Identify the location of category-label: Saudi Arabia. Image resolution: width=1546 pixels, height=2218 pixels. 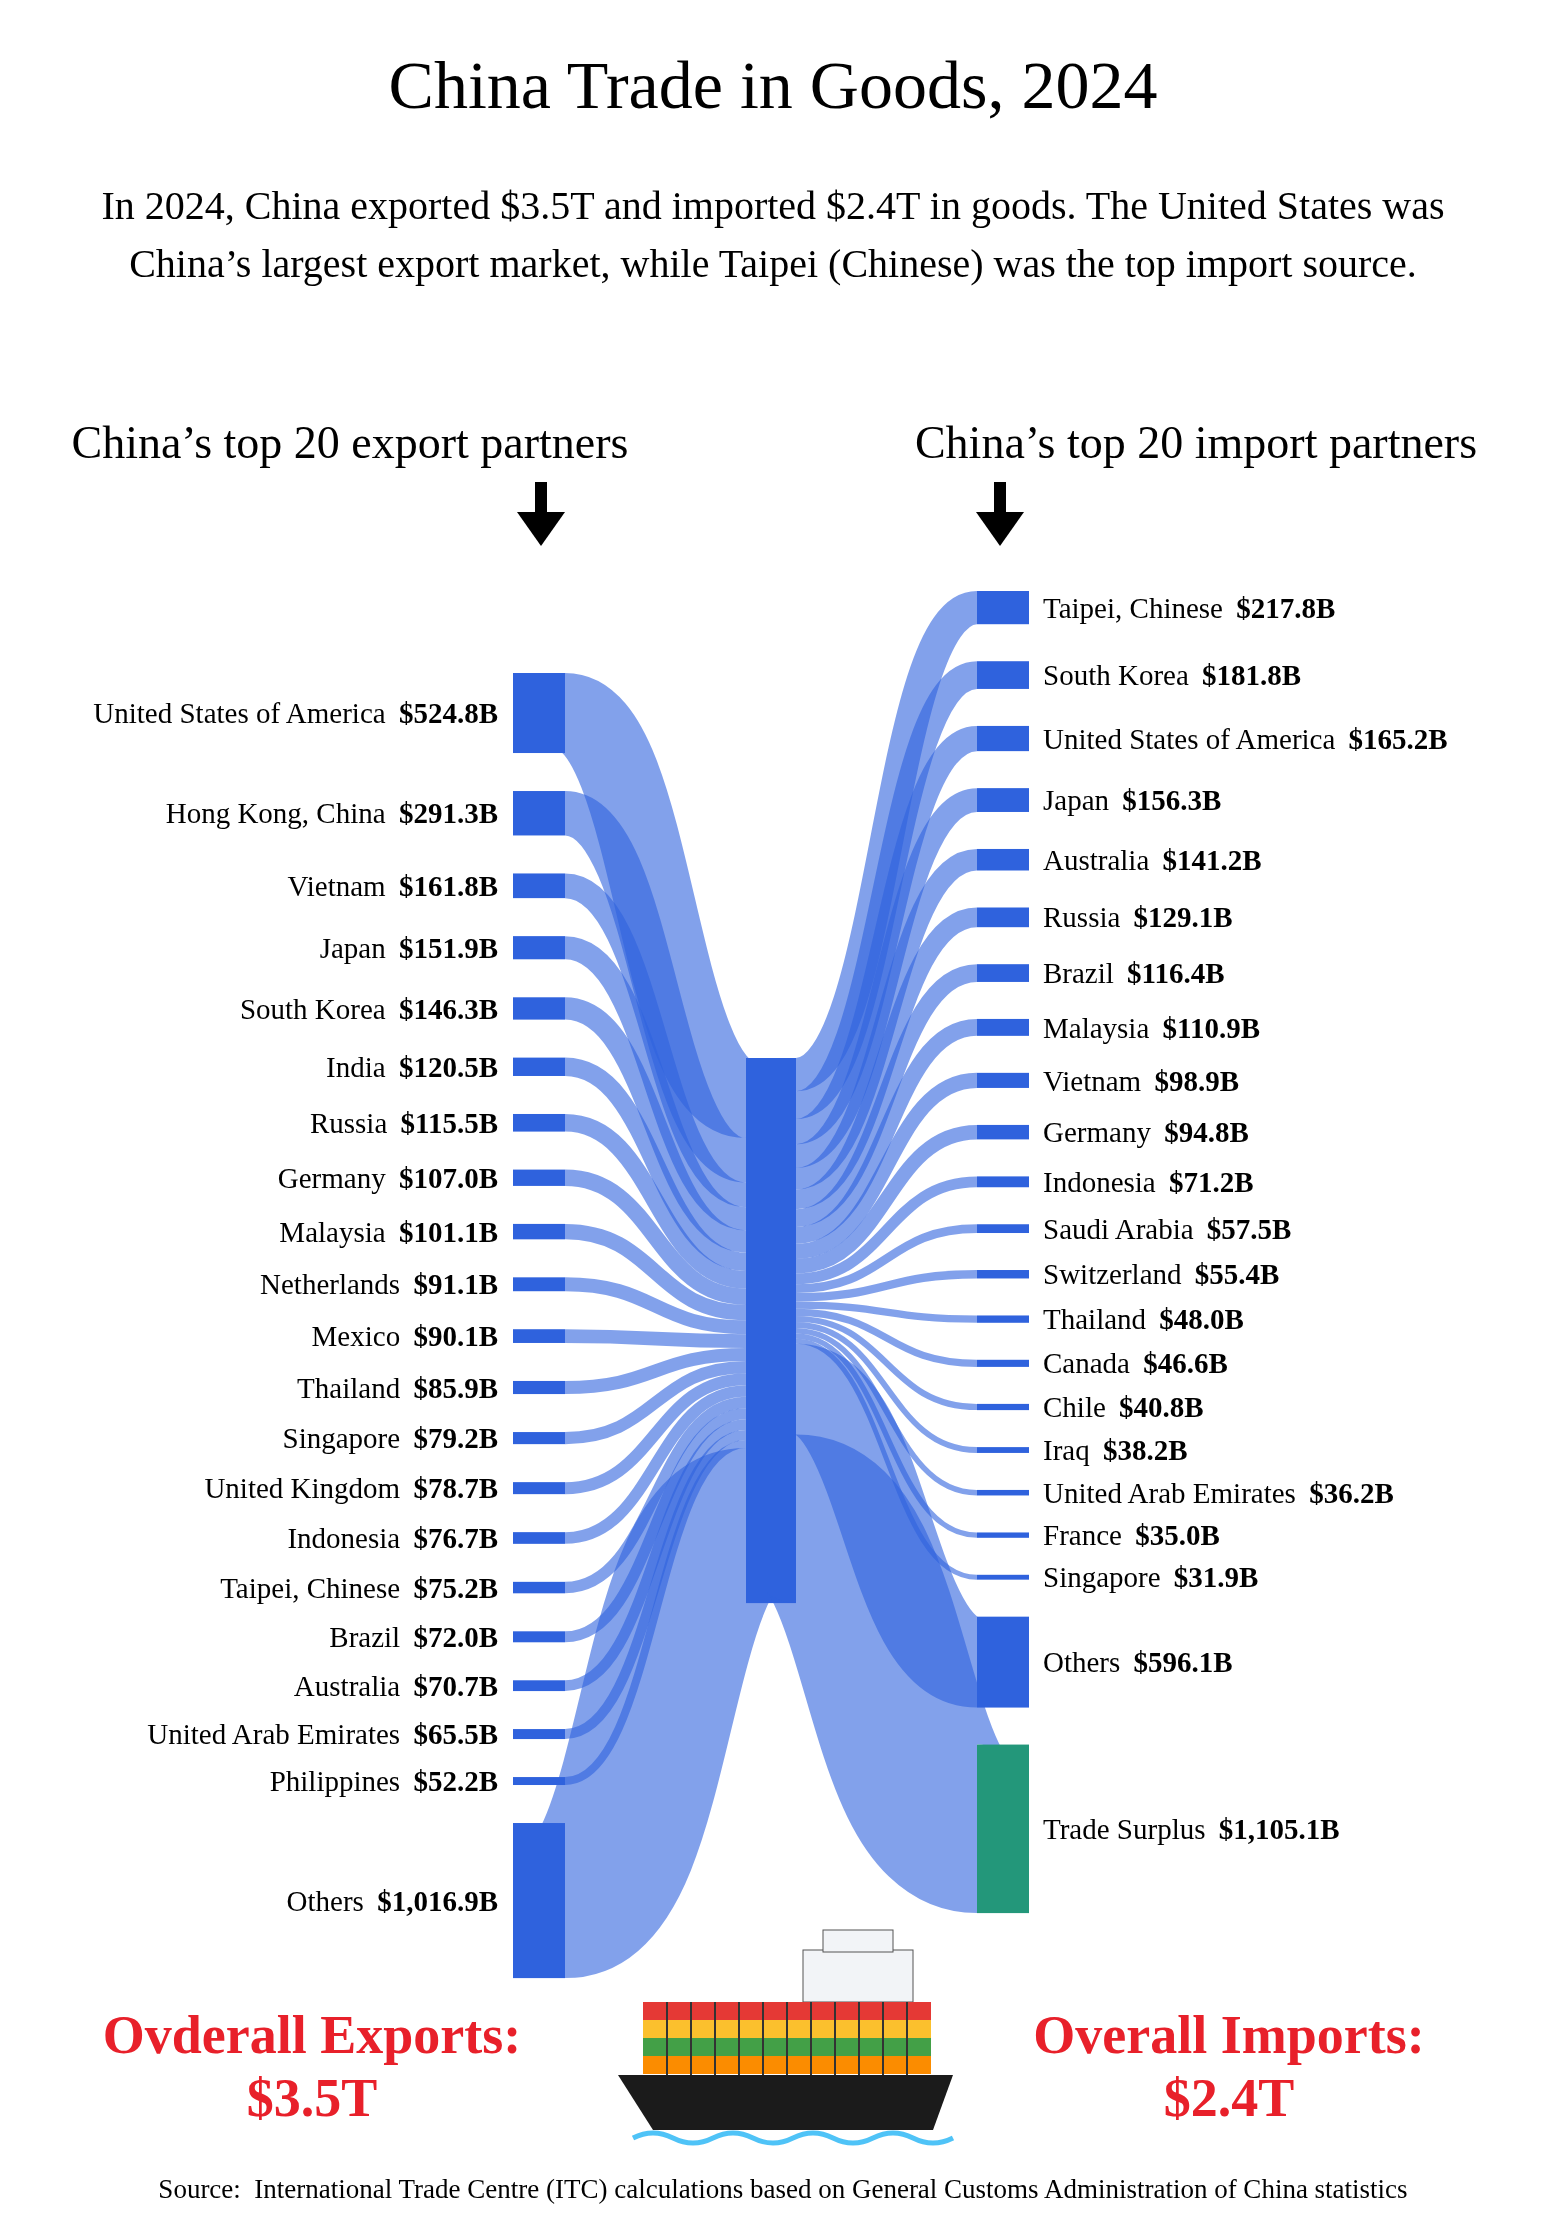
(1118, 1228).